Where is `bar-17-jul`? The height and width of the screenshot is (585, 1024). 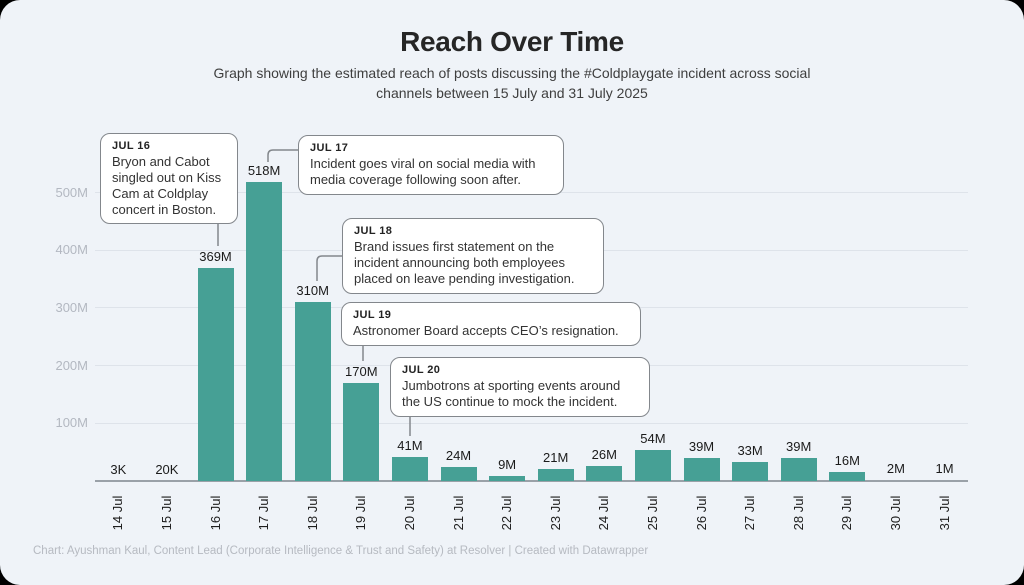 bar-17-jul is located at coordinates (264, 331).